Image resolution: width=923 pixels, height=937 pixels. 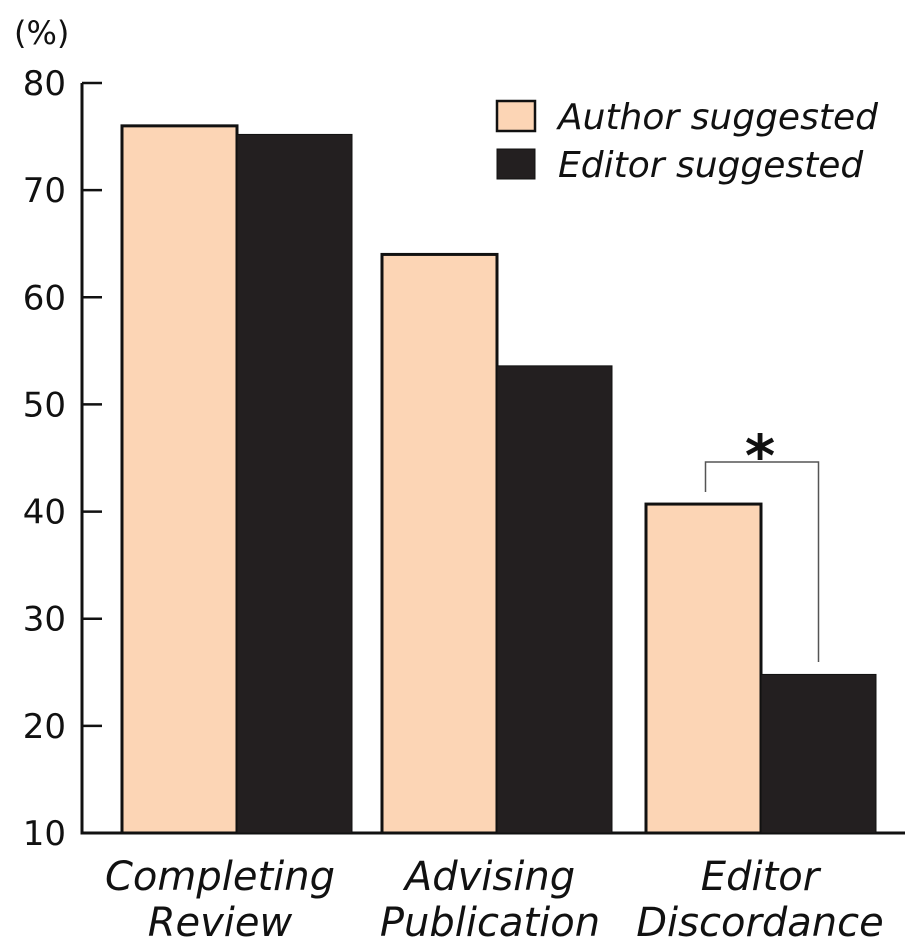 What do you see at coordinates (516, 164) in the screenshot?
I see `legend-swatch-editor` at bounding box center [516, 164].